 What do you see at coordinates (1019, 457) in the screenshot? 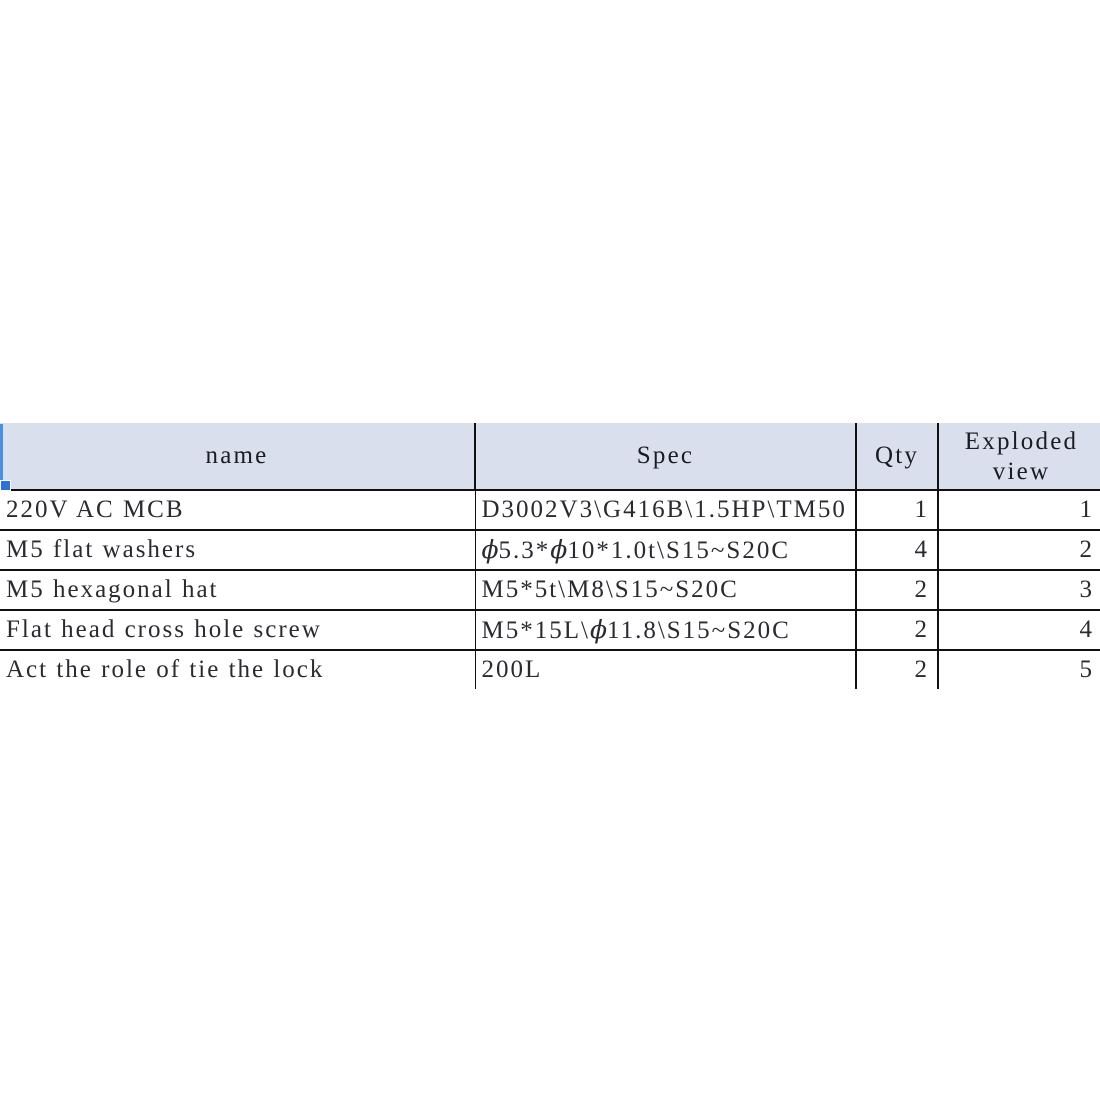
I see `column-header-exploded-view: Exploded view` at bounding box center [1019, 457].